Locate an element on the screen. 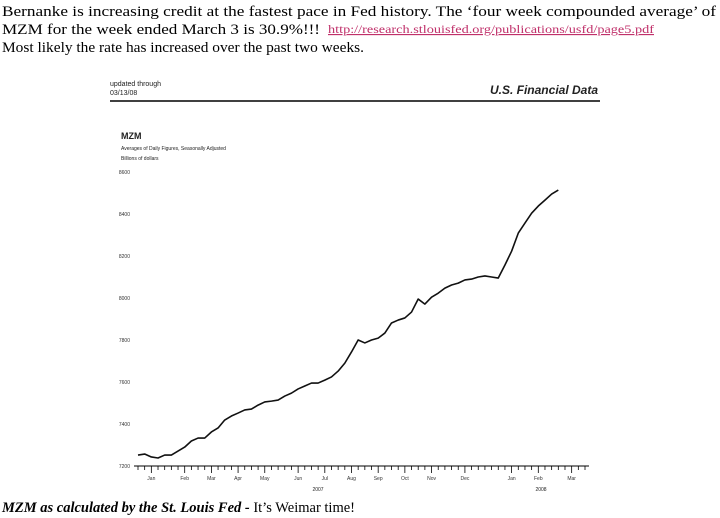 This screenshot has height=518, width=720. x-tick-label: May is located at coordinates (265, 479).